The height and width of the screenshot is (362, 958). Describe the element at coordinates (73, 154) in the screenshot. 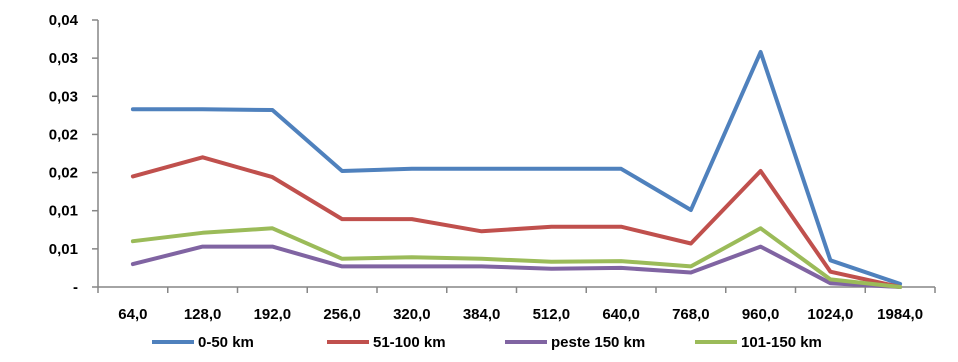

I see `y-axis-ticks: - 0,01 0,01 0,02 0,02 0,03 0,03 0,04` at that location.